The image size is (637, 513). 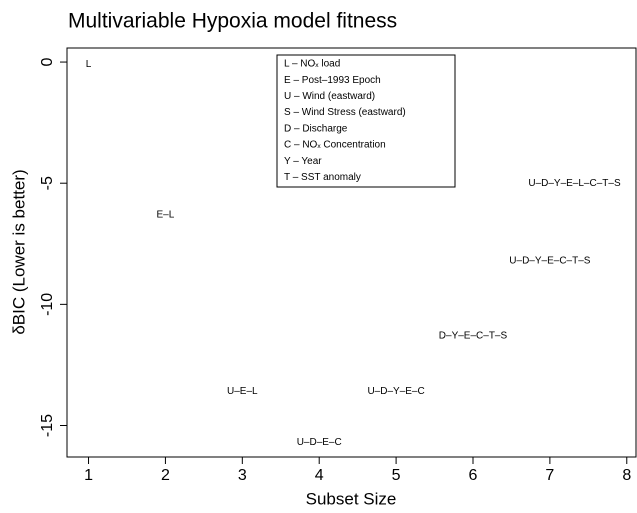 What do you see at coordinates (345, 112) in the screenshot?
I see `legend-entry: S – Wind Stress (eastward)` at bounding box center [345, 112].